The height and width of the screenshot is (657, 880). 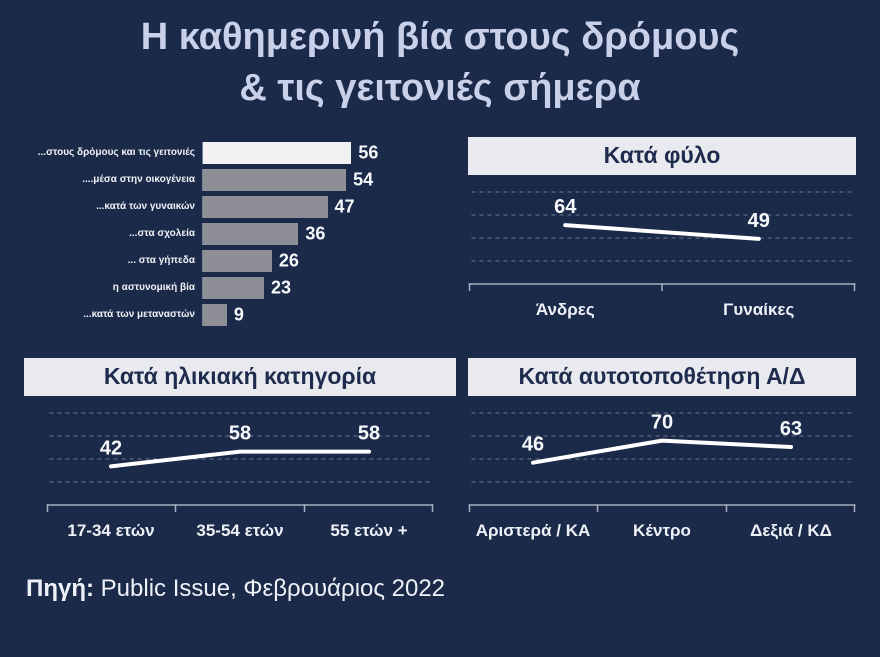 What do you see at coordinates (111, 448) in the screenshot?
I see `data-label: 42` at bounding box center [111, 448].